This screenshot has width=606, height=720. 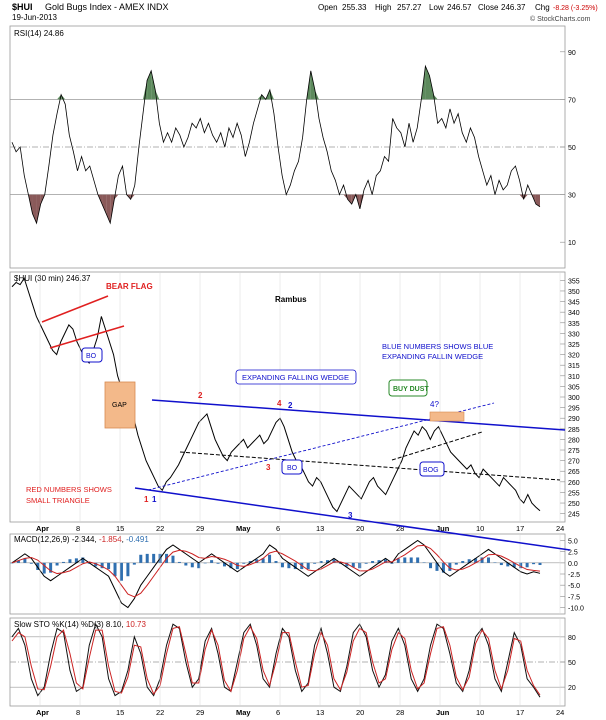 I want to click on blue-number-2: 2, so click(x=290, y=405).